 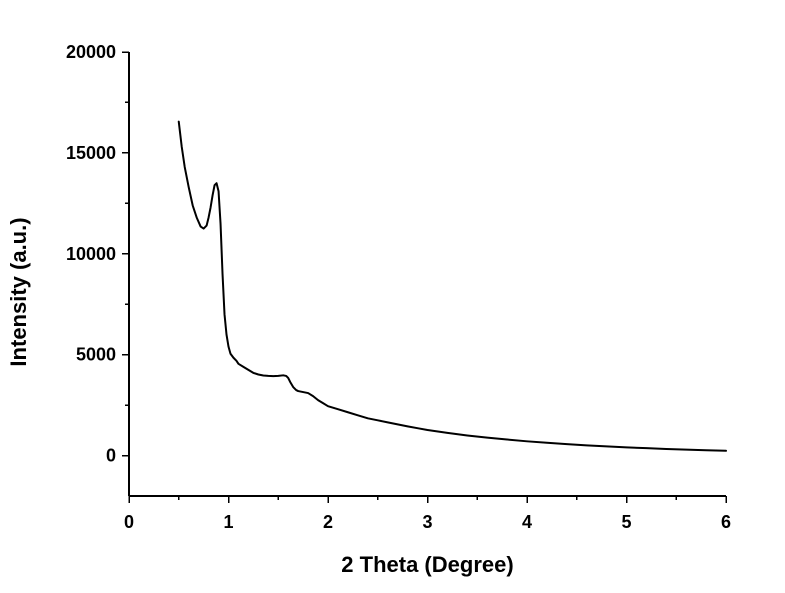 What do you see at coordinates (129, 522) in the screenshot?
I see `x-tick-label: 0` at bounding box center [129, 522].